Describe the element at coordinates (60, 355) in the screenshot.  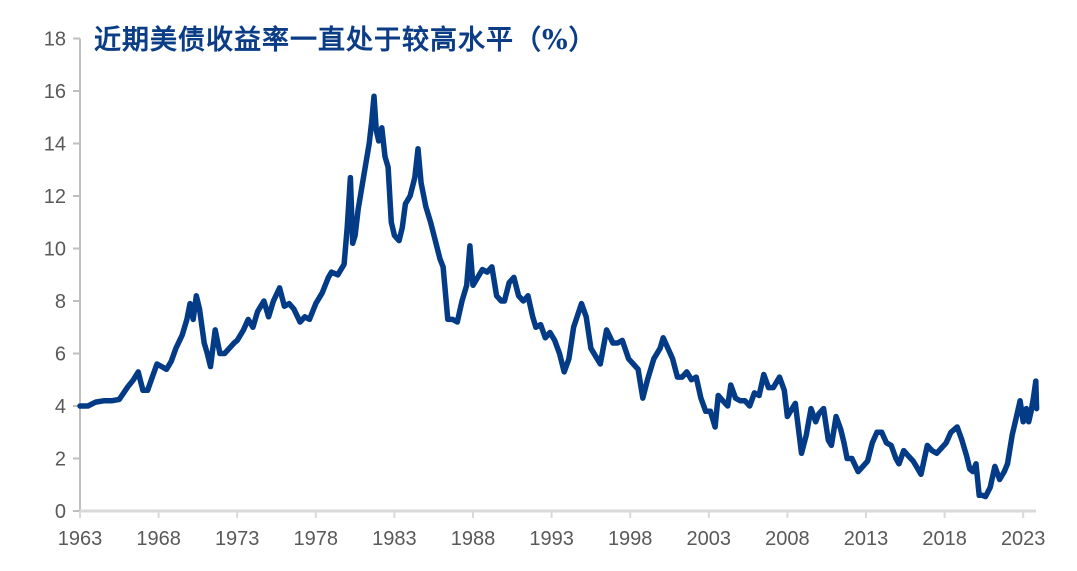
I see `y-tick-label: 6` at that location.